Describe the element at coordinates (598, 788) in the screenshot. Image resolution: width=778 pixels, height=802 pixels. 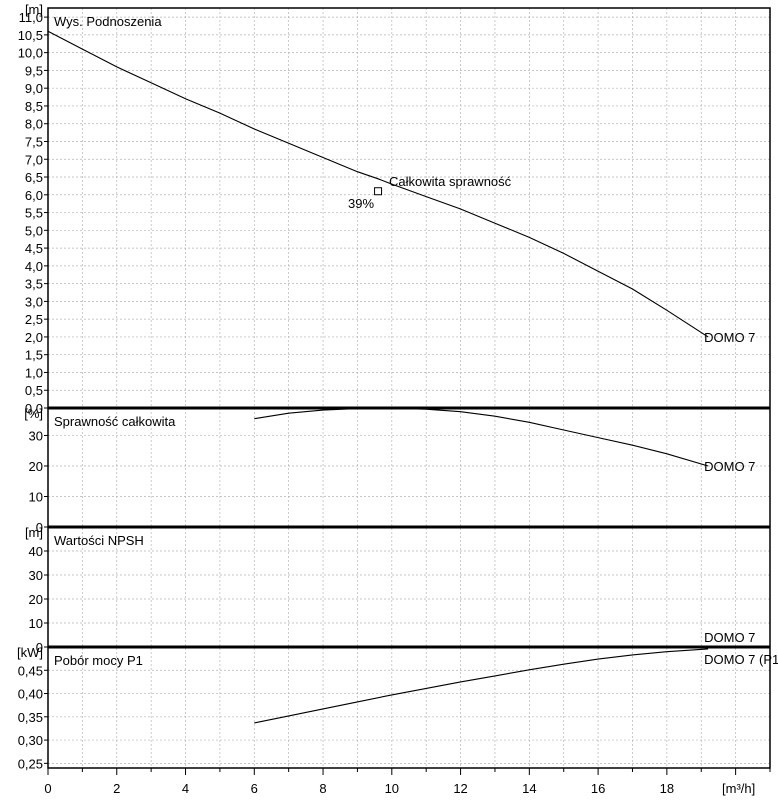
I see `x-tick-label: 16` at that location.